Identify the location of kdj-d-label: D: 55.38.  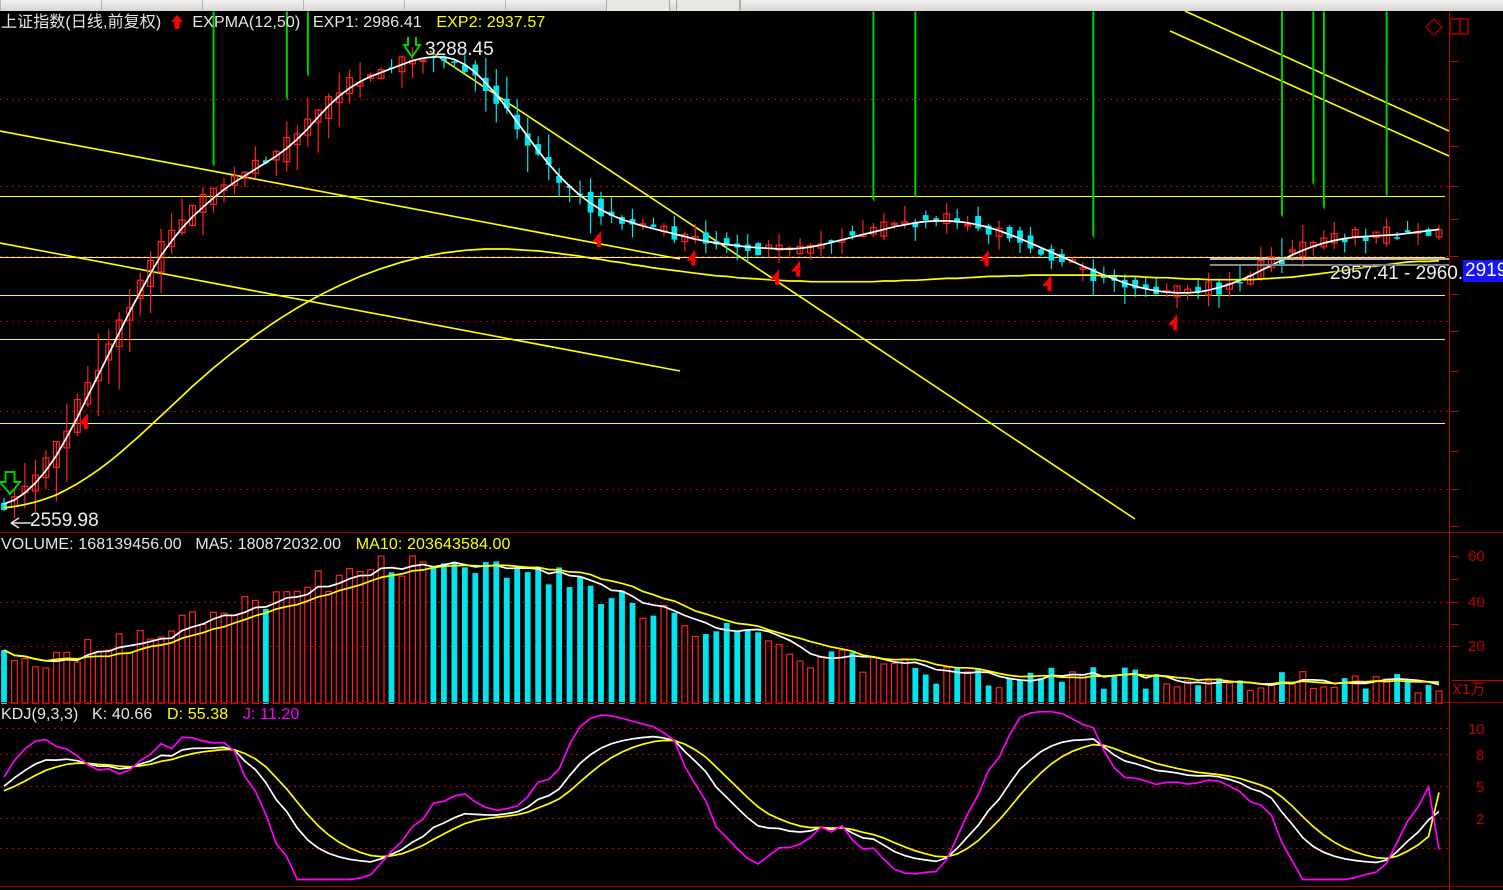
(197, 714).